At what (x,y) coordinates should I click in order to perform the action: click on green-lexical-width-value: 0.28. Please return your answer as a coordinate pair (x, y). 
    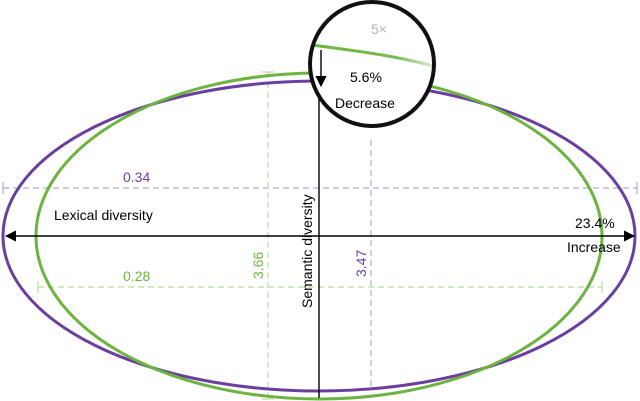
    Looking at the image, I should click on (136, 276).